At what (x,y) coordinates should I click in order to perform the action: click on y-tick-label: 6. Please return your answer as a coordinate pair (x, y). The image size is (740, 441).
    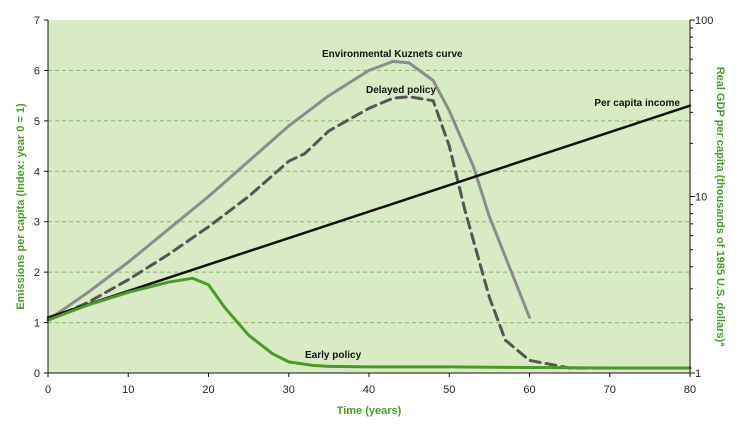
    Looking at the image, I should click on (37, 71).